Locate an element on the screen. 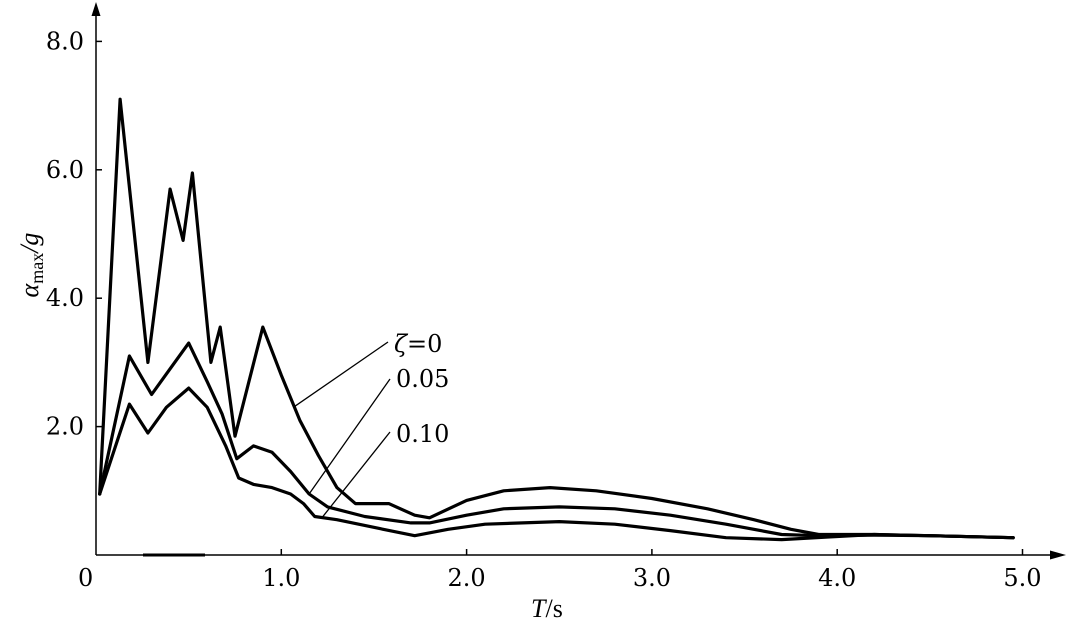  y-tick-label: 4.0 is located at coordinates (65, 298).